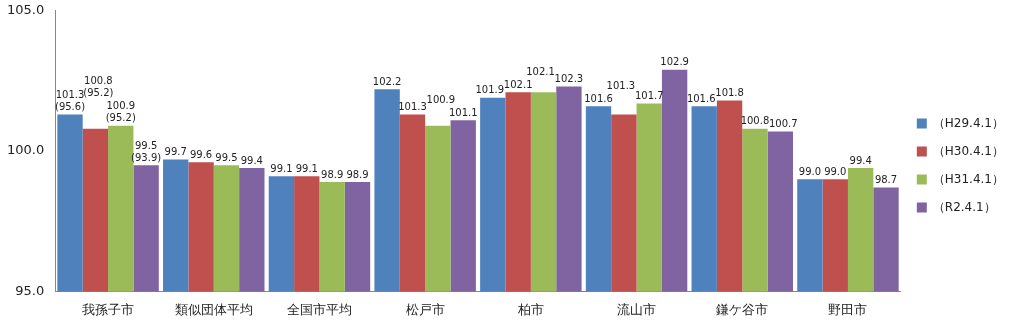  Describe the element at coordinates (783, 124) in the screenshot. I see `data-label: 100.7` at that location.